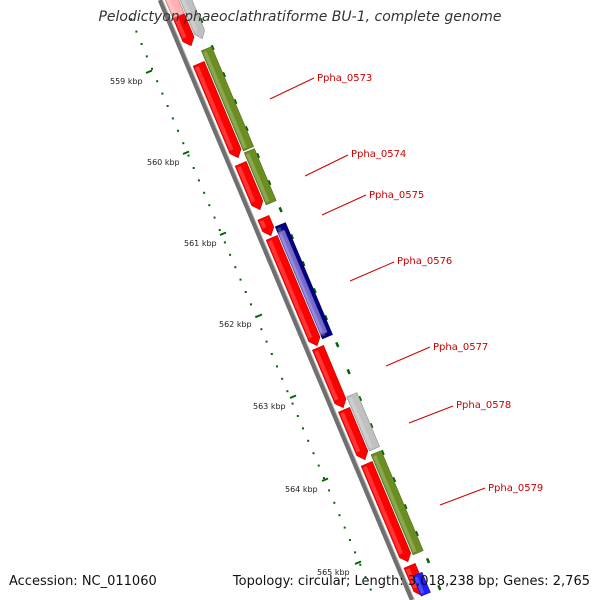  I want to click on kbp-label: 565 kbp, so click(333, 572).